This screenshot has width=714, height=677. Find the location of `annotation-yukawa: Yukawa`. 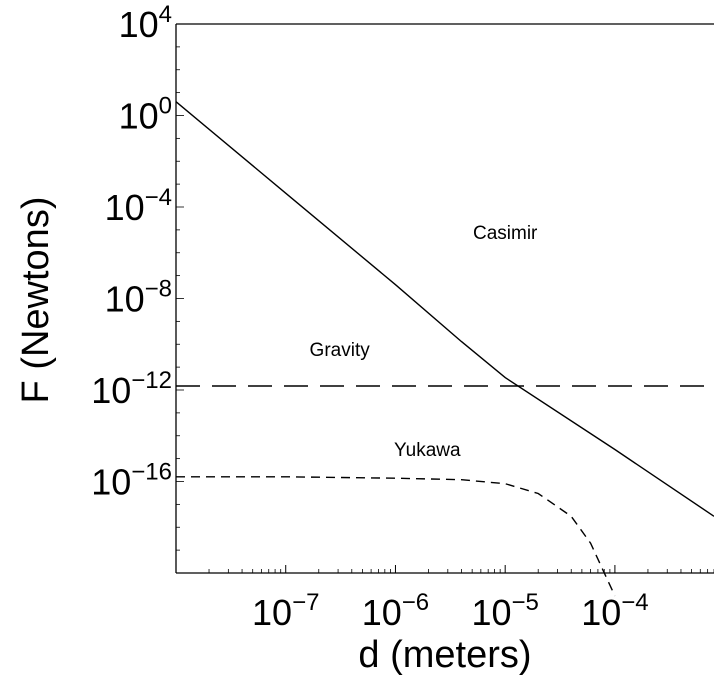

annotation-yukawa: Yukawa is located at coordinates (427, 450).